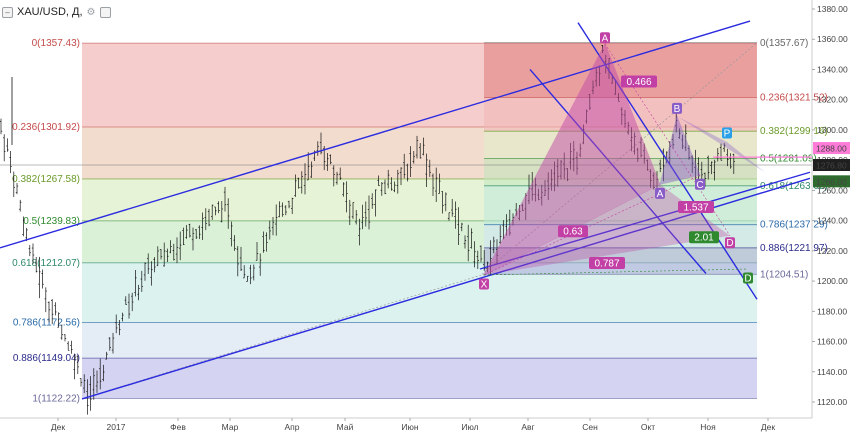 This screenshot has width=850, height=434. I want to click on y-tick-label: 1340.00, so click(832, 69).